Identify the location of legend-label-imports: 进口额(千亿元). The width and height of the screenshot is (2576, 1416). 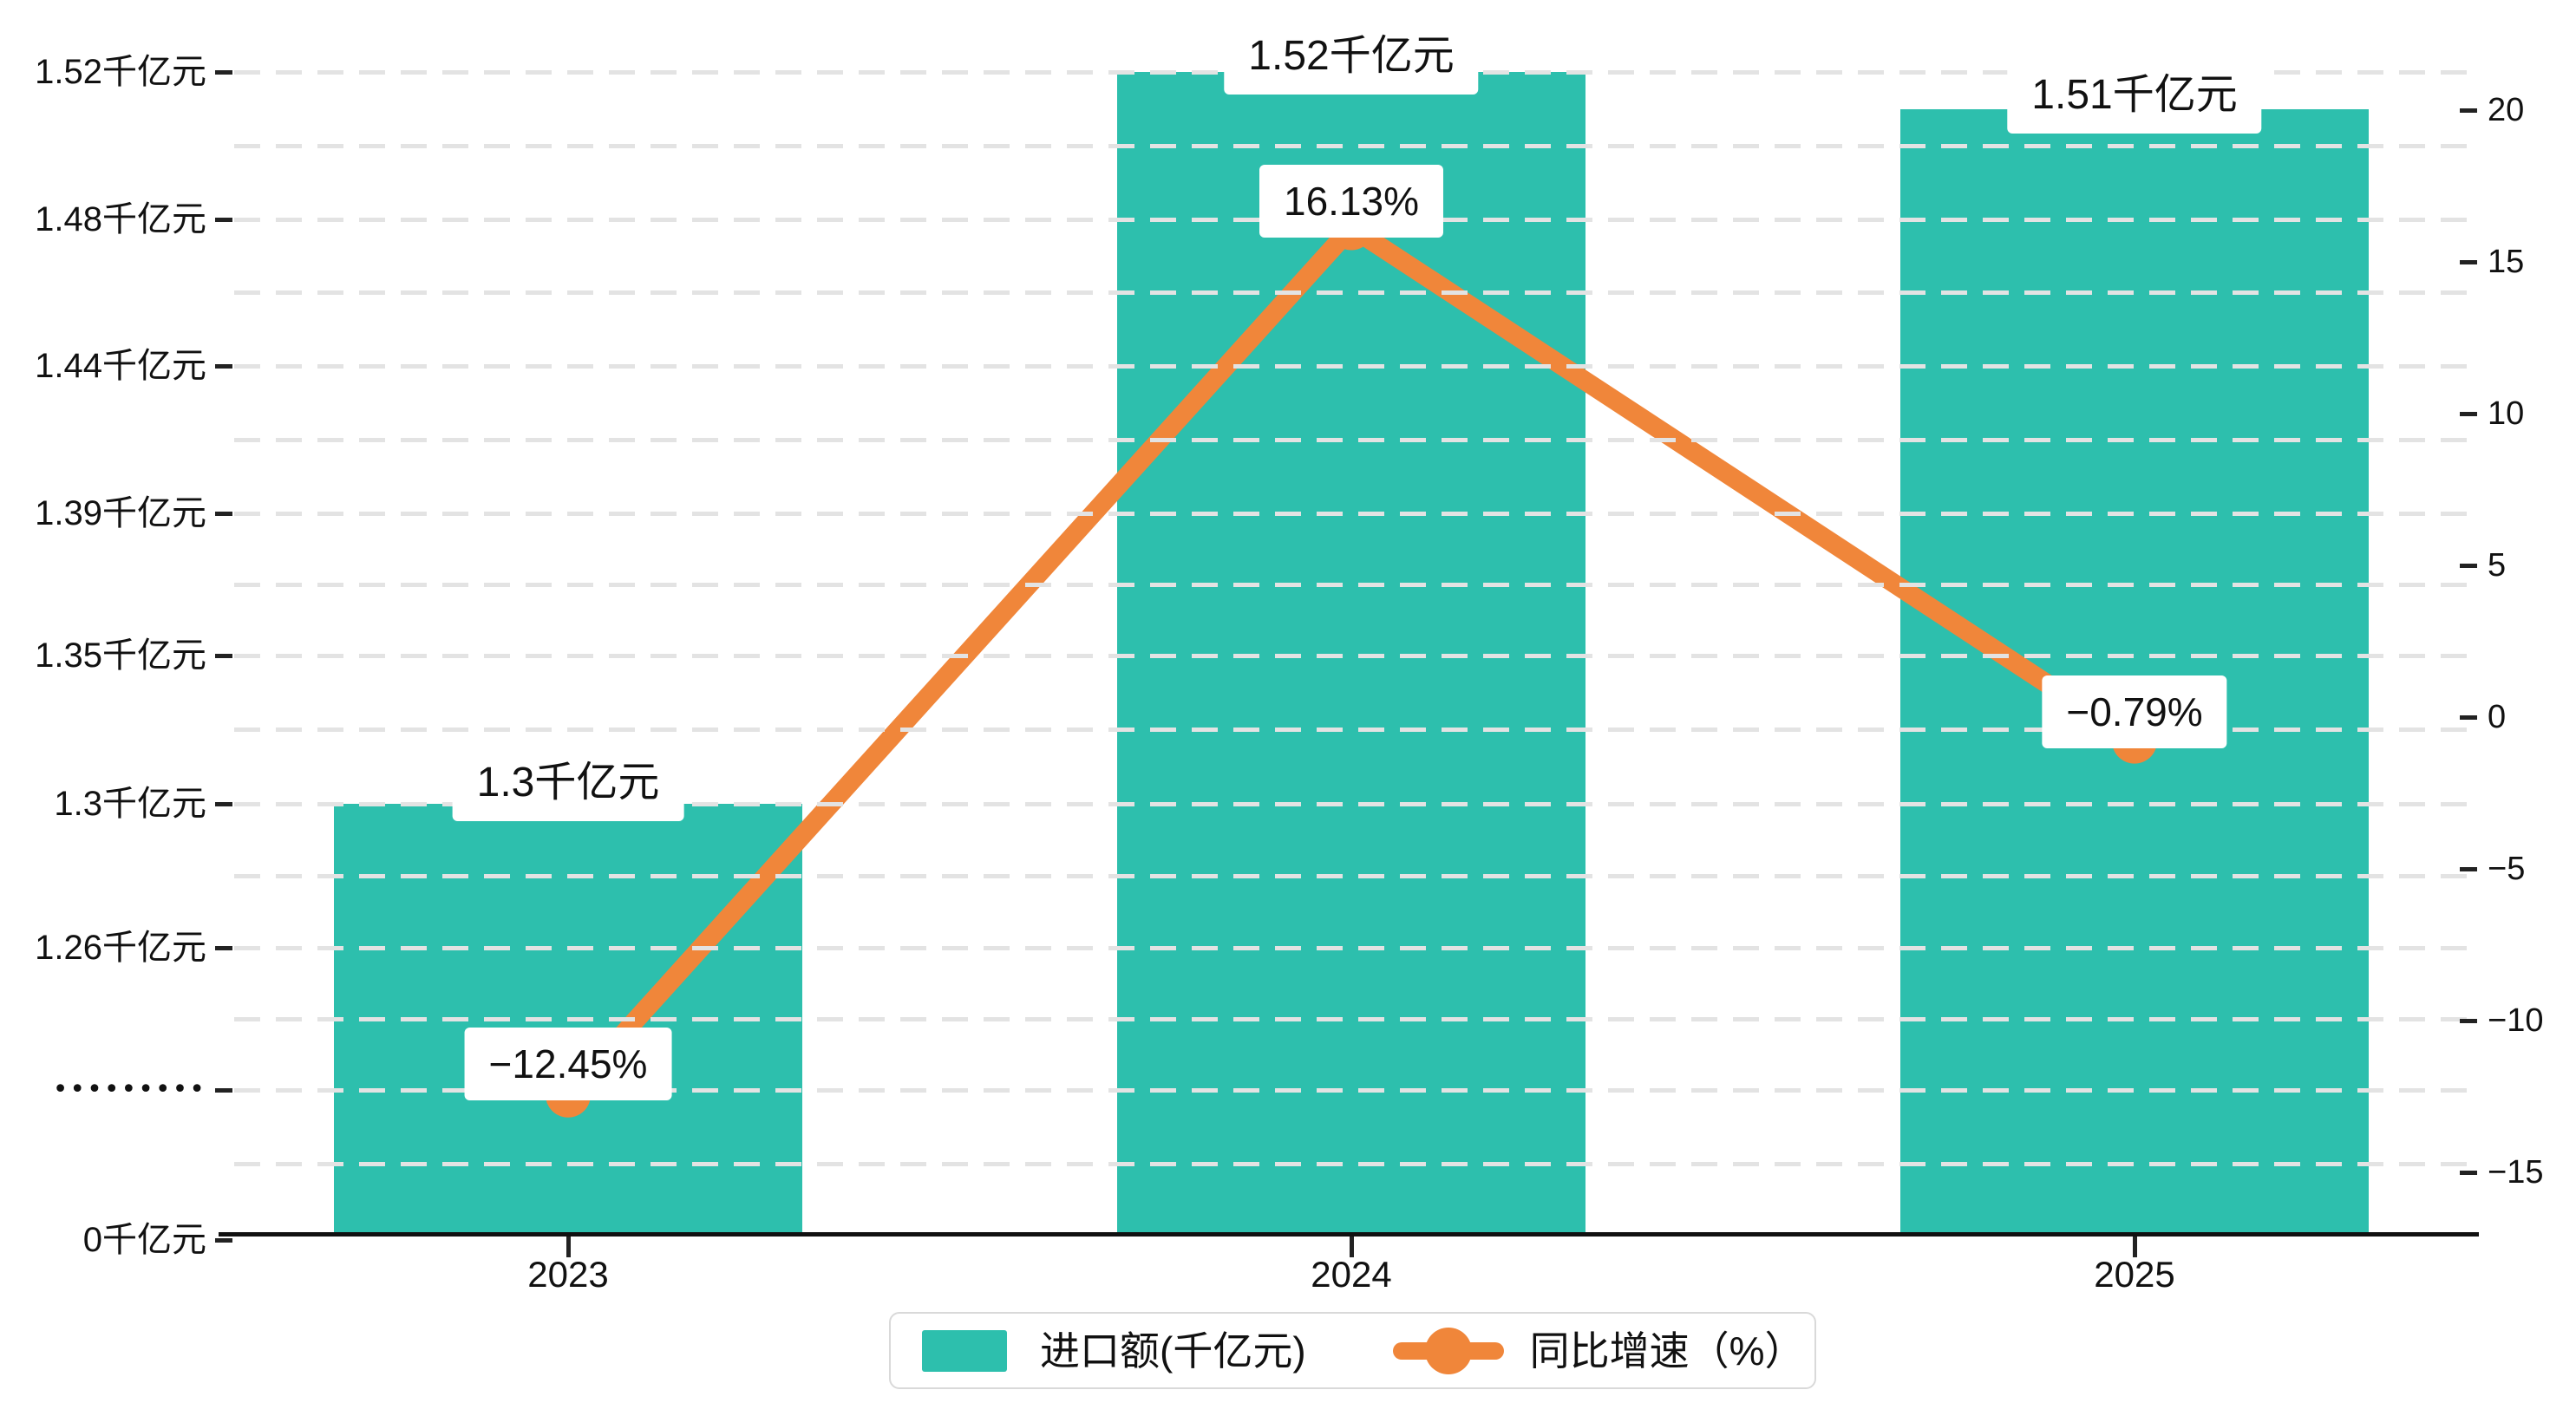
(1173, 1351).